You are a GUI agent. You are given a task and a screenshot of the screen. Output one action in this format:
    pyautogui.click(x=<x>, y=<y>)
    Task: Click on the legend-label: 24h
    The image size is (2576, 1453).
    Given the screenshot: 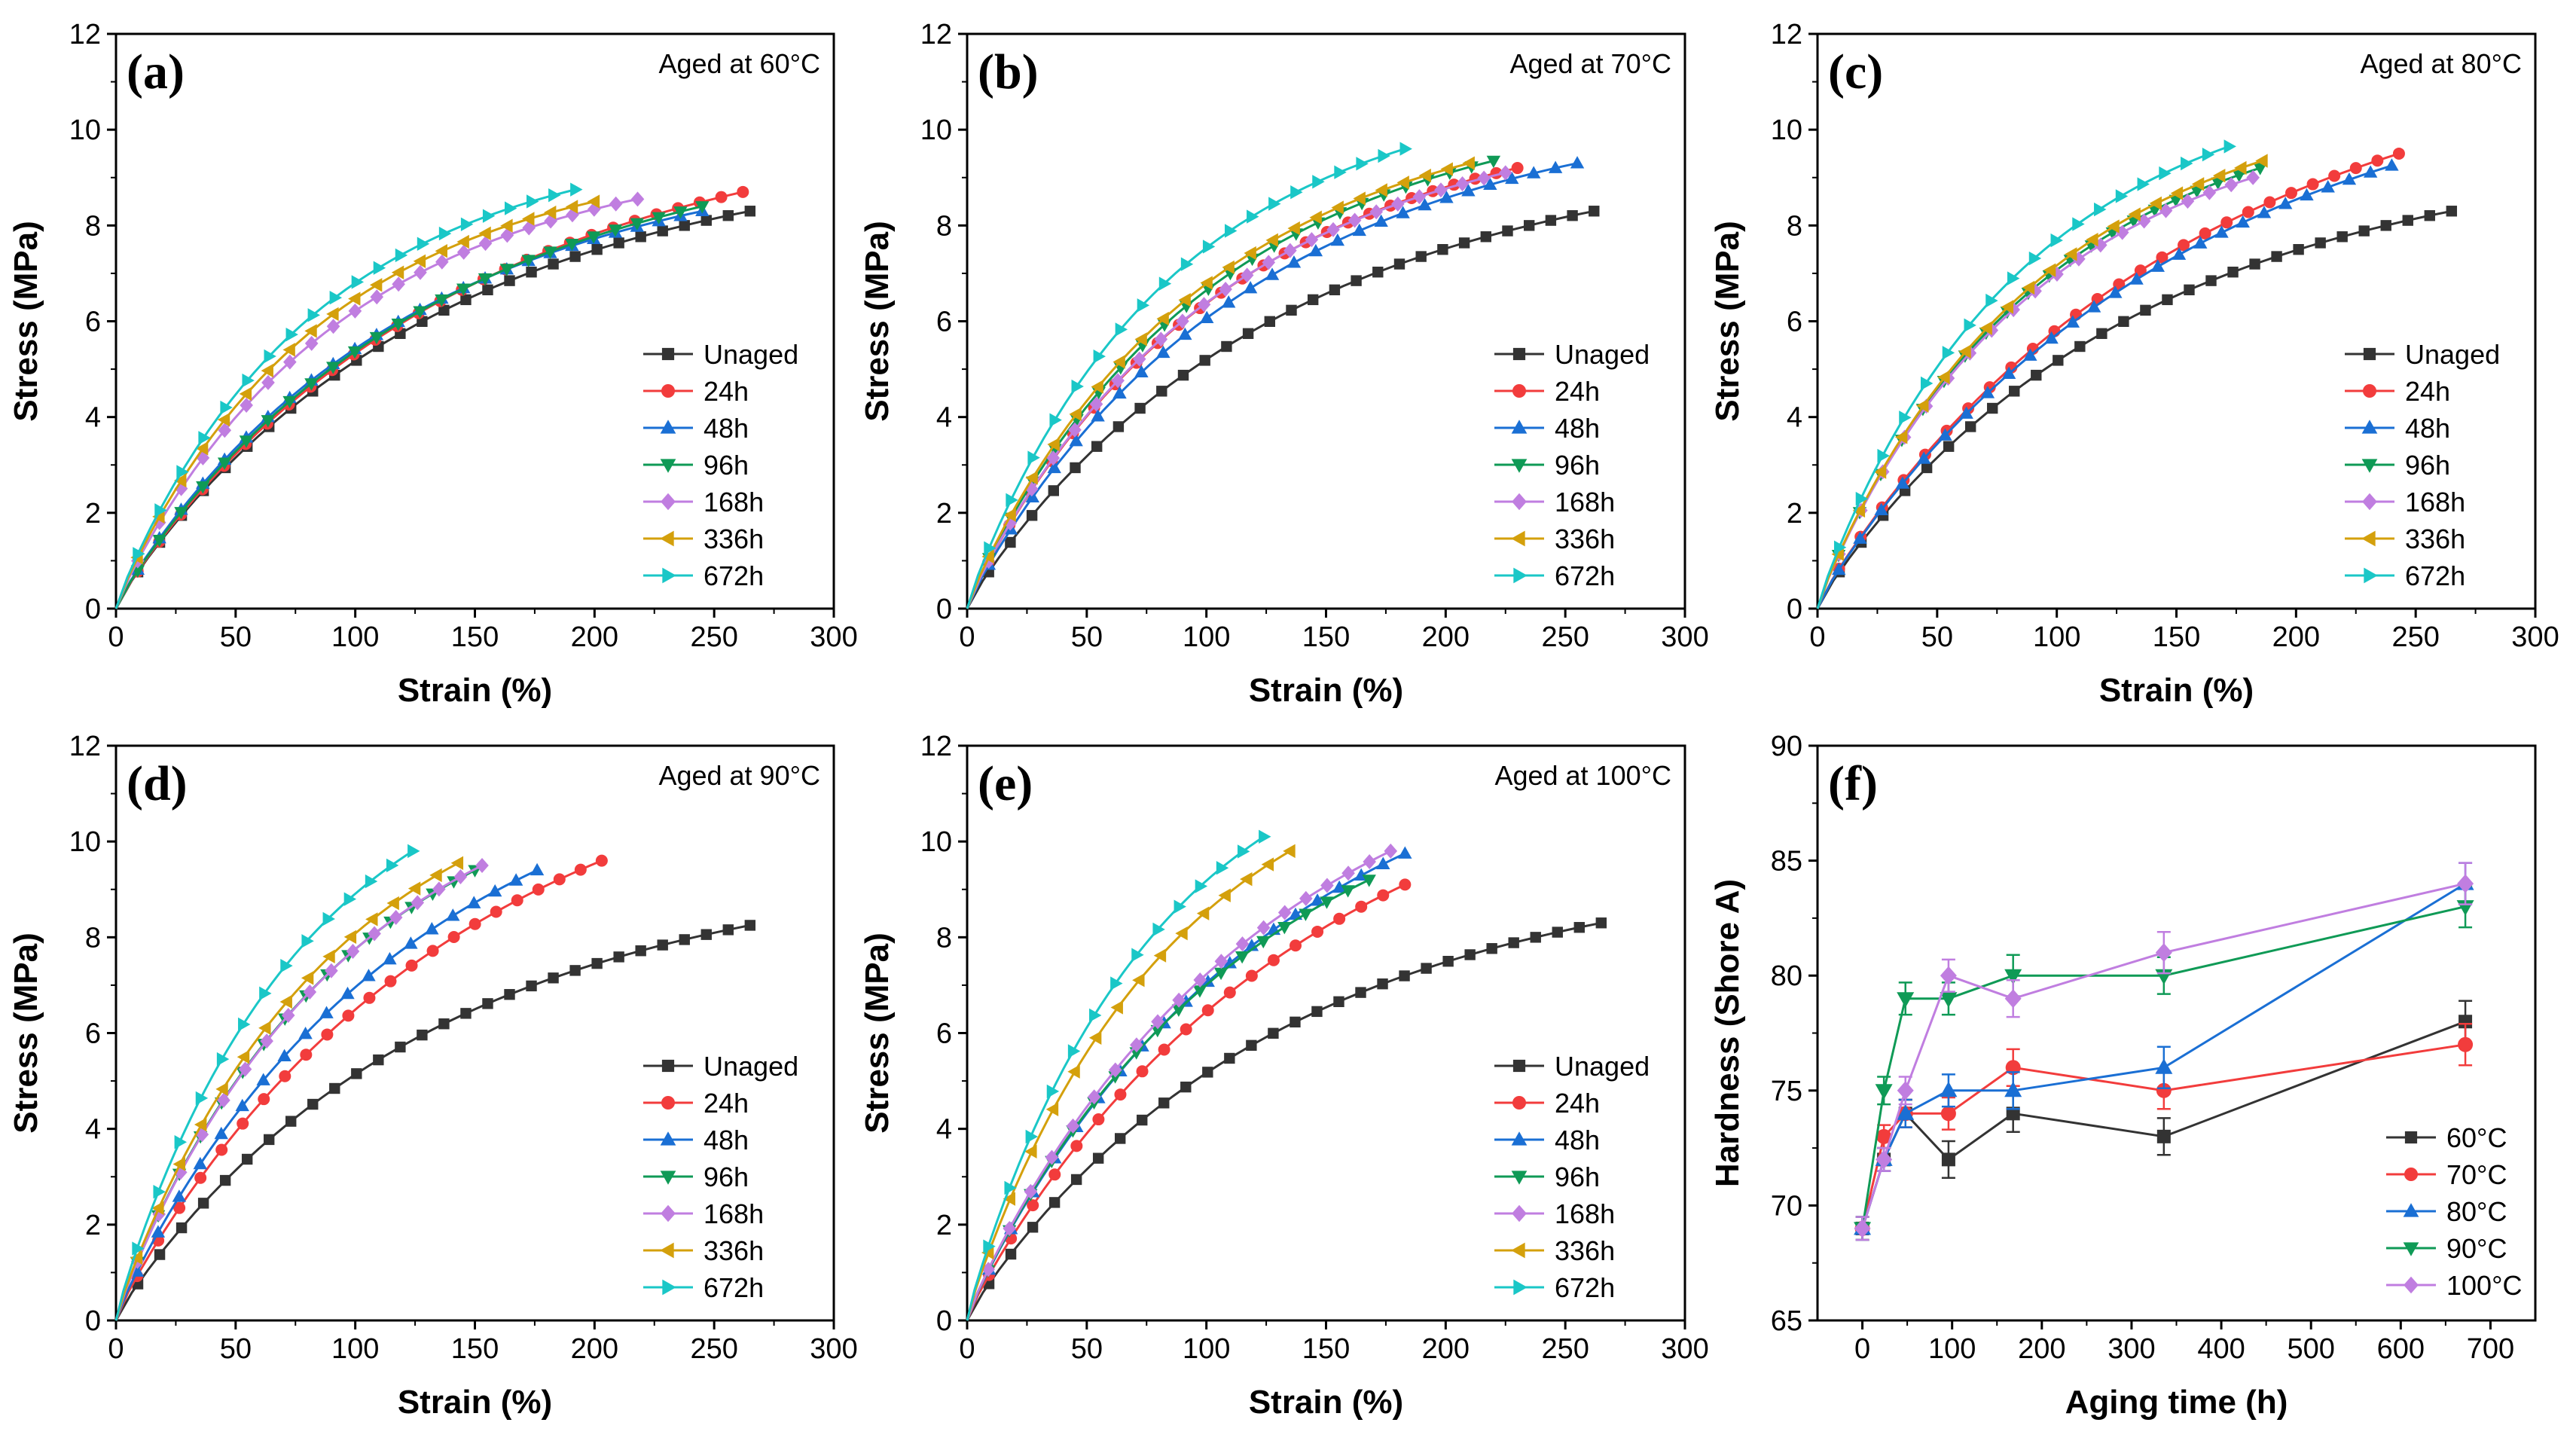 What is the action you would take?
    pyautogui.click(x=2428, y=391)
    